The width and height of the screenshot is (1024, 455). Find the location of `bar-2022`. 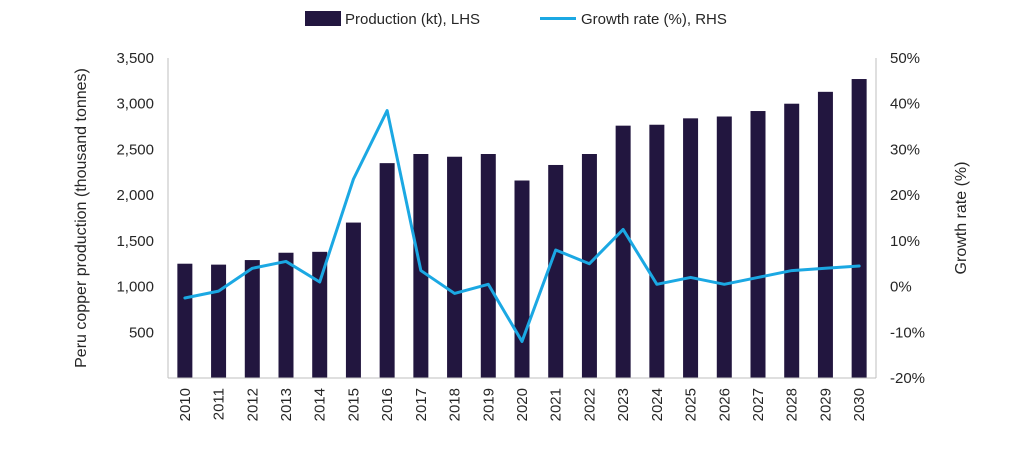

bar-2022 is located at coordinates (589, 266).